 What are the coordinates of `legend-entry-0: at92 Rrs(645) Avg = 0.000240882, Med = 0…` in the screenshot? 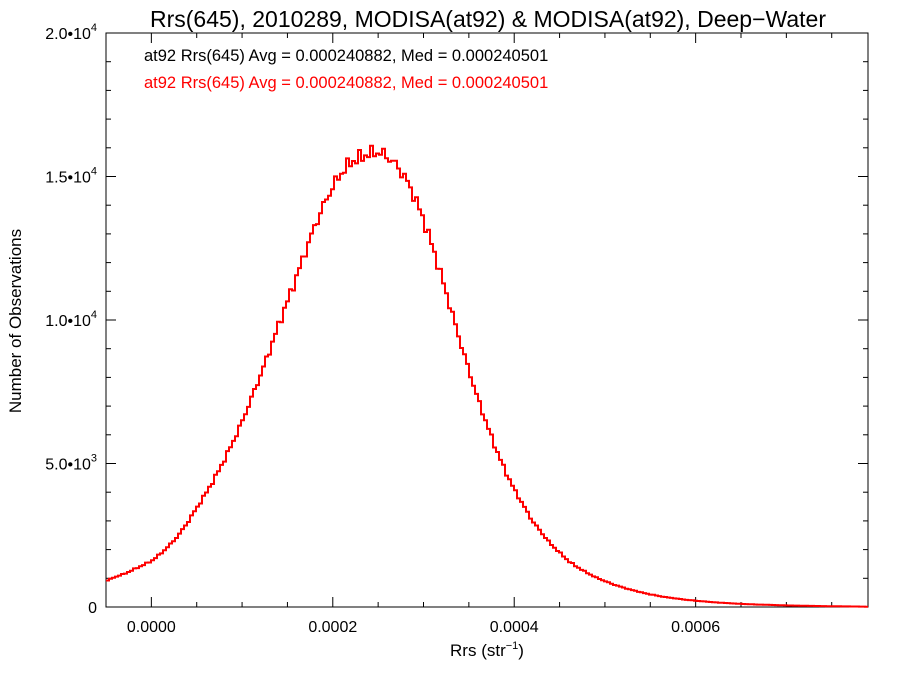 It's located at (346, 56).